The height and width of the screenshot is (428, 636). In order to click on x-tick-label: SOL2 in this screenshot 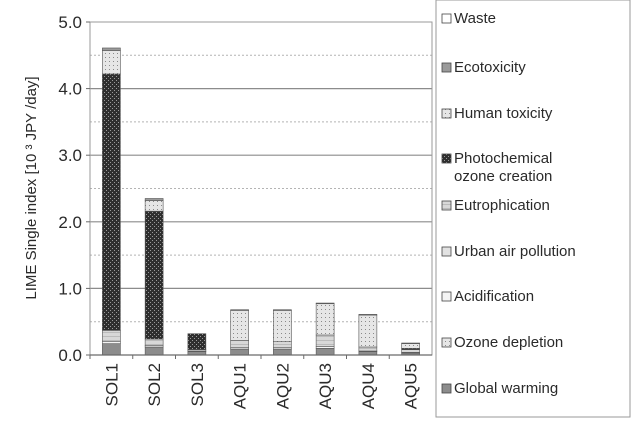, I will do `click(154, 384)`.